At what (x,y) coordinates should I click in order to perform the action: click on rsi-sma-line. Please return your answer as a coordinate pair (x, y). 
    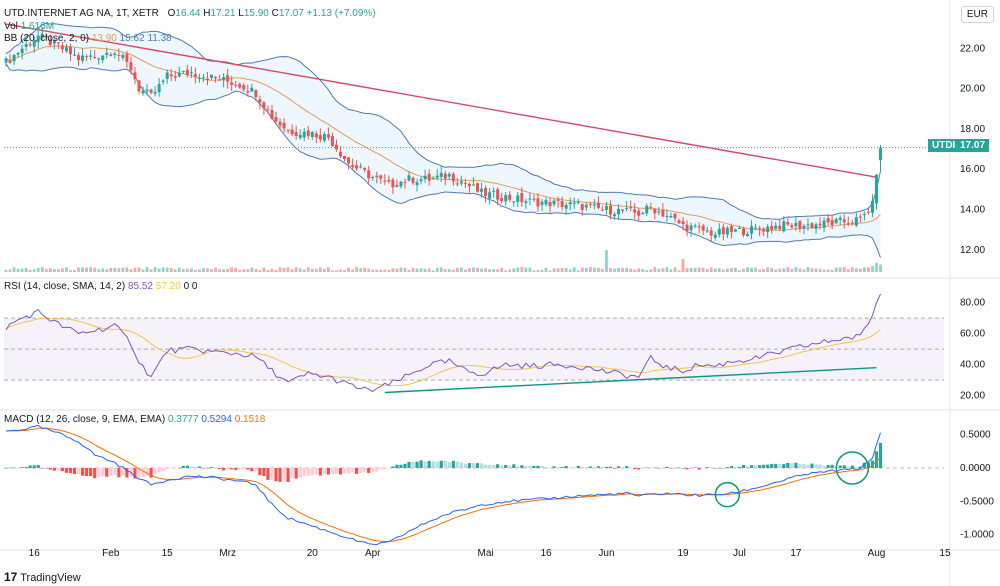
    Looking at the image, I should click on (443, 352).